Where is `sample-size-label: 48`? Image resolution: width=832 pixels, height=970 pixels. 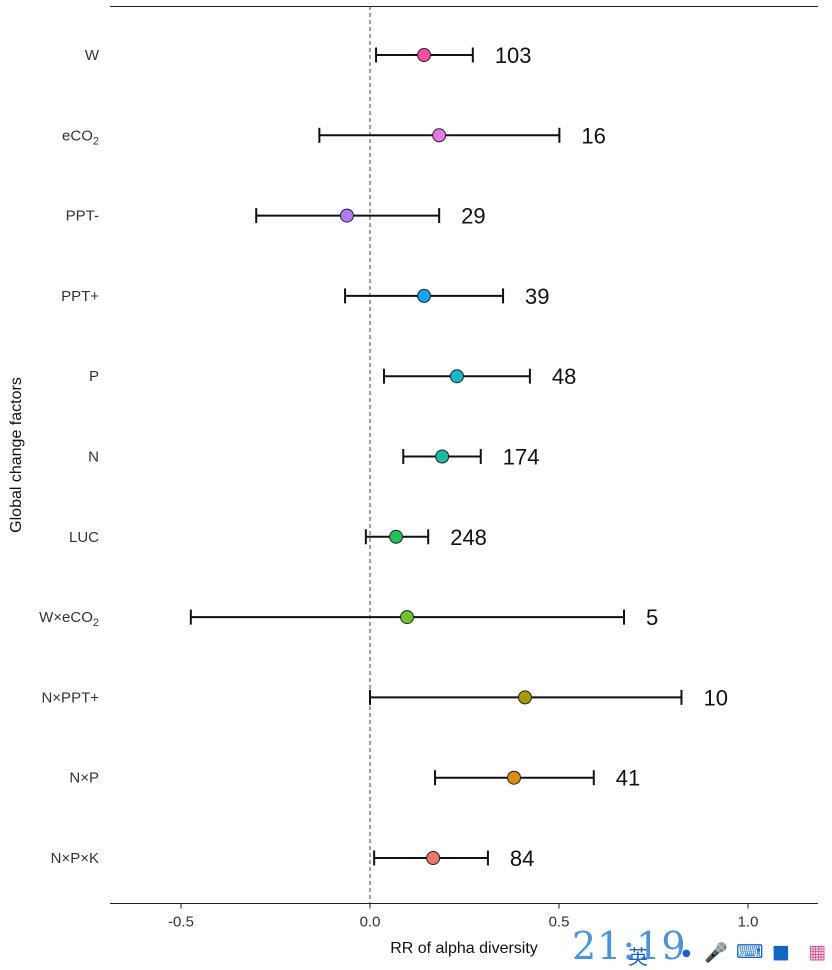
sample-size-label: 48 is located at coordinates (564, 376).